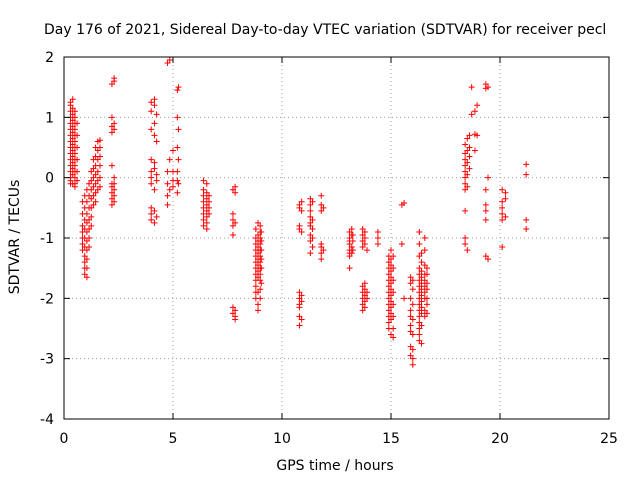  What do you see at coordinates (64, 439) in the screenshot?
I see `x-tick-label: 0` at bounding box center [64, 439].